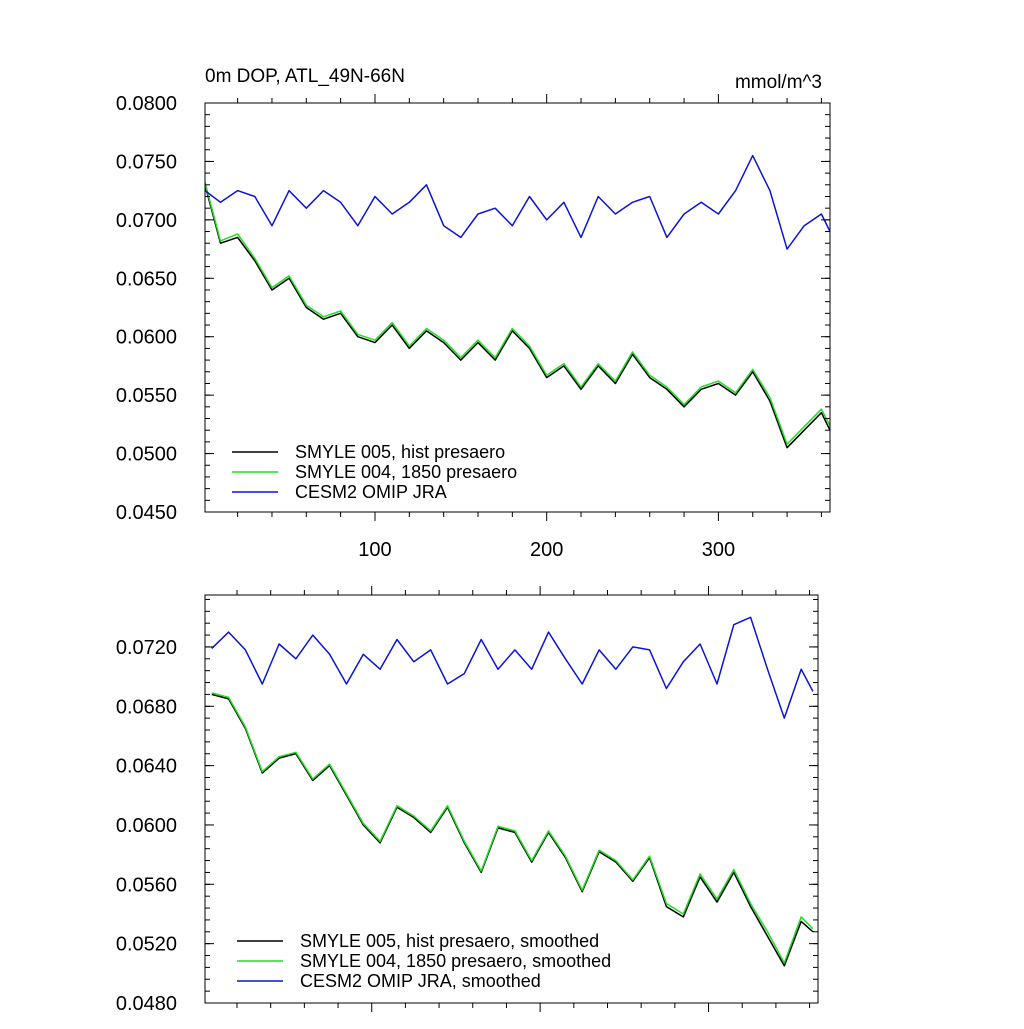 Image resolution: width=1024 pixels, height=1029 pixels. What do you see at coordinates (778, 82) in the screenshot?
I see `chart-units: mmol/m^3` at bounding box center [778, 82].